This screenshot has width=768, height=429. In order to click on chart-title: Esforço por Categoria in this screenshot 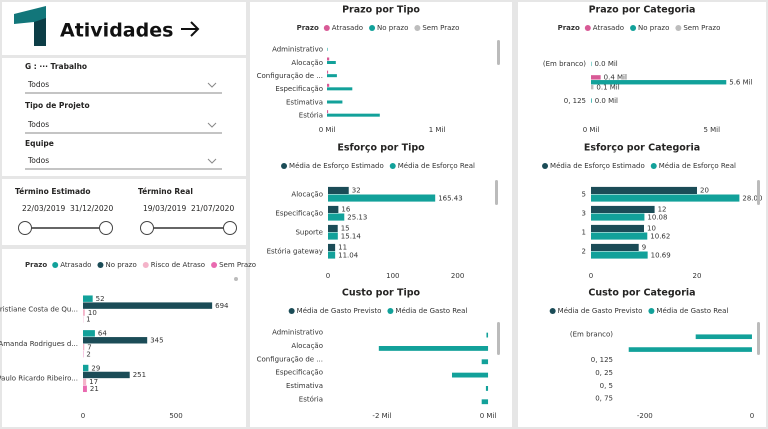, I will do `click(642, 148)`.